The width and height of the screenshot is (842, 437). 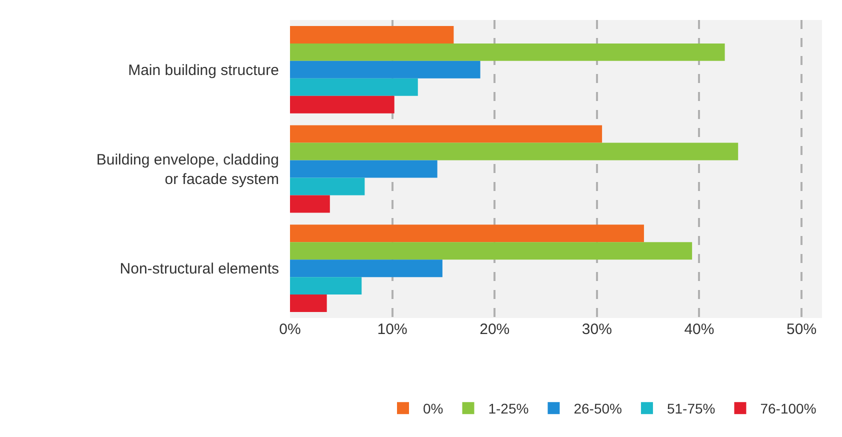 What do you see at coordinates (801, 329) in the screenshot?
I see `x-tick-label: 50%` at bounding box center [801, 329].